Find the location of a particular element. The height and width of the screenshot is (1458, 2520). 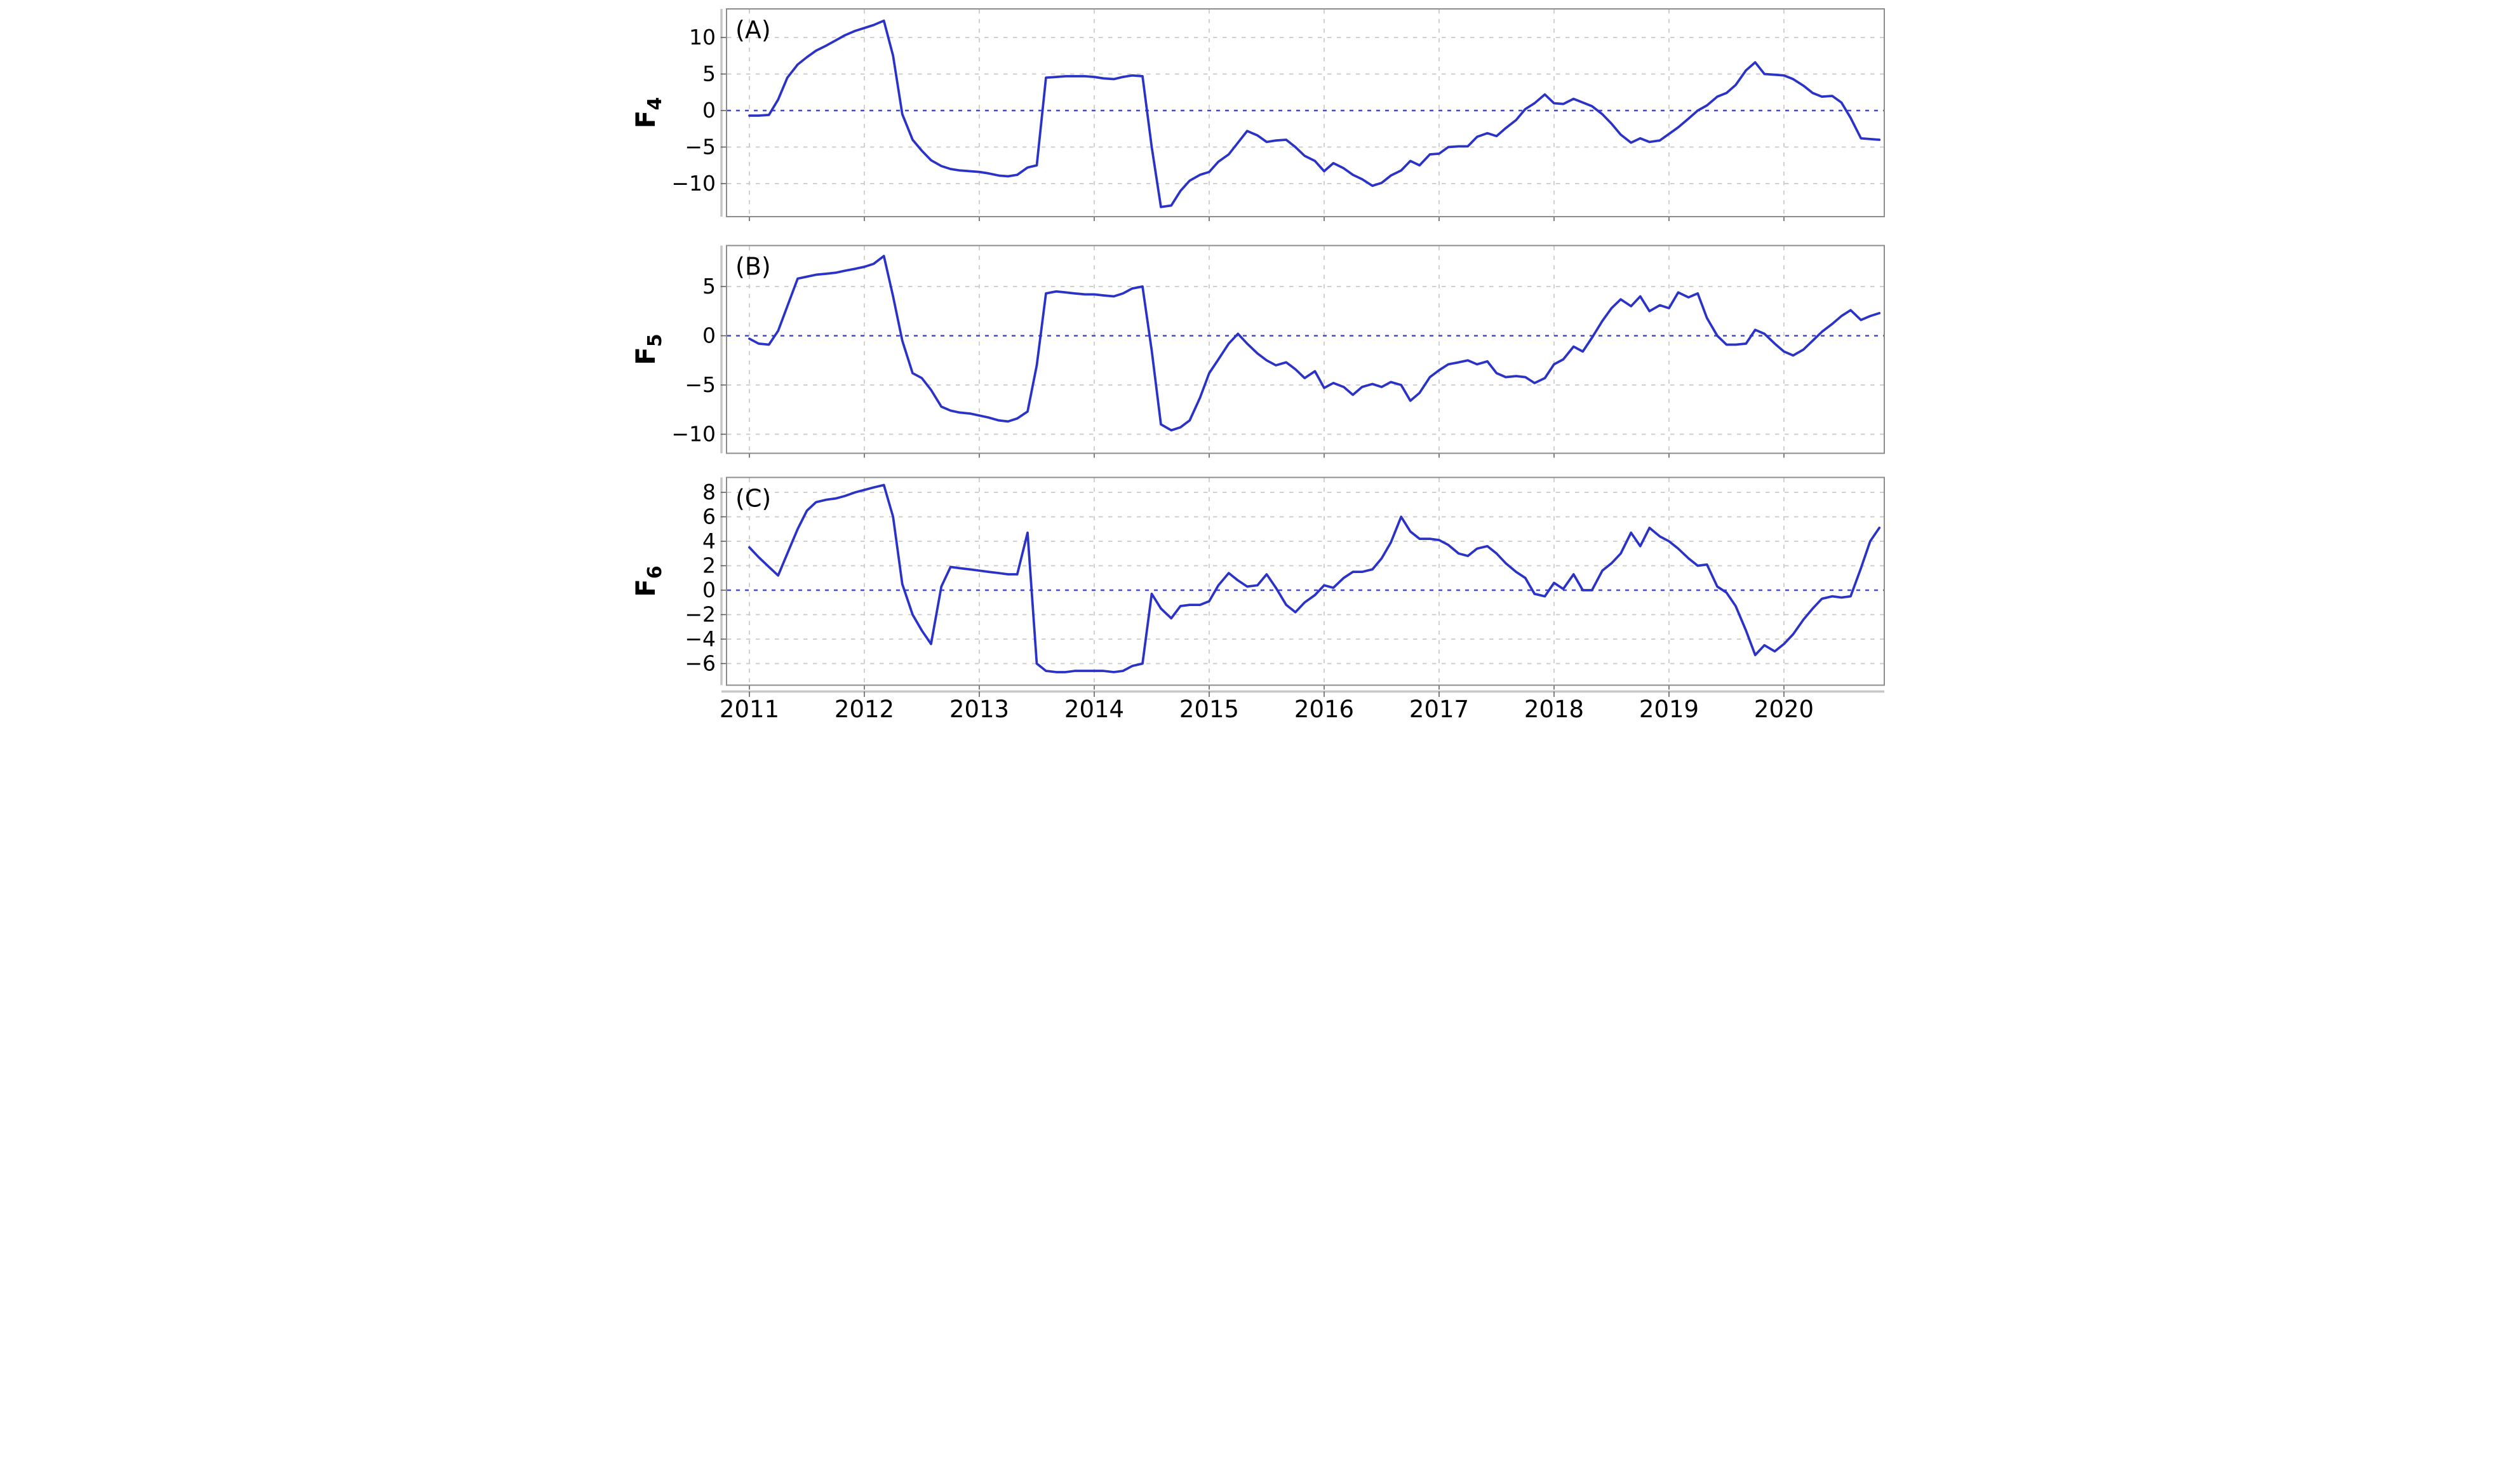

x-axis-tick-label-2018: 2018 is located at coordinates (1554, 709).